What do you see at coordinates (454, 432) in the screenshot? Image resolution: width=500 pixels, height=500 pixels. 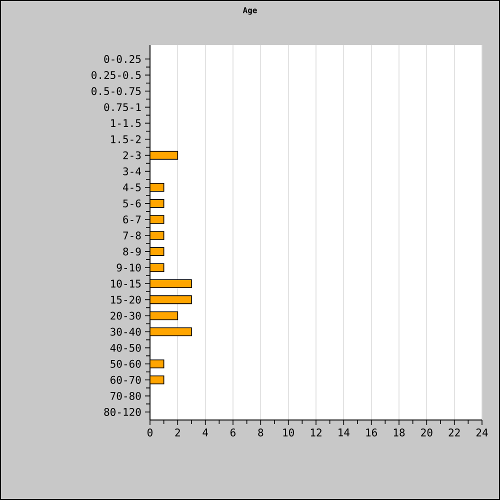 I see `x-tick-label: 22` at bounding box center [454, 432].